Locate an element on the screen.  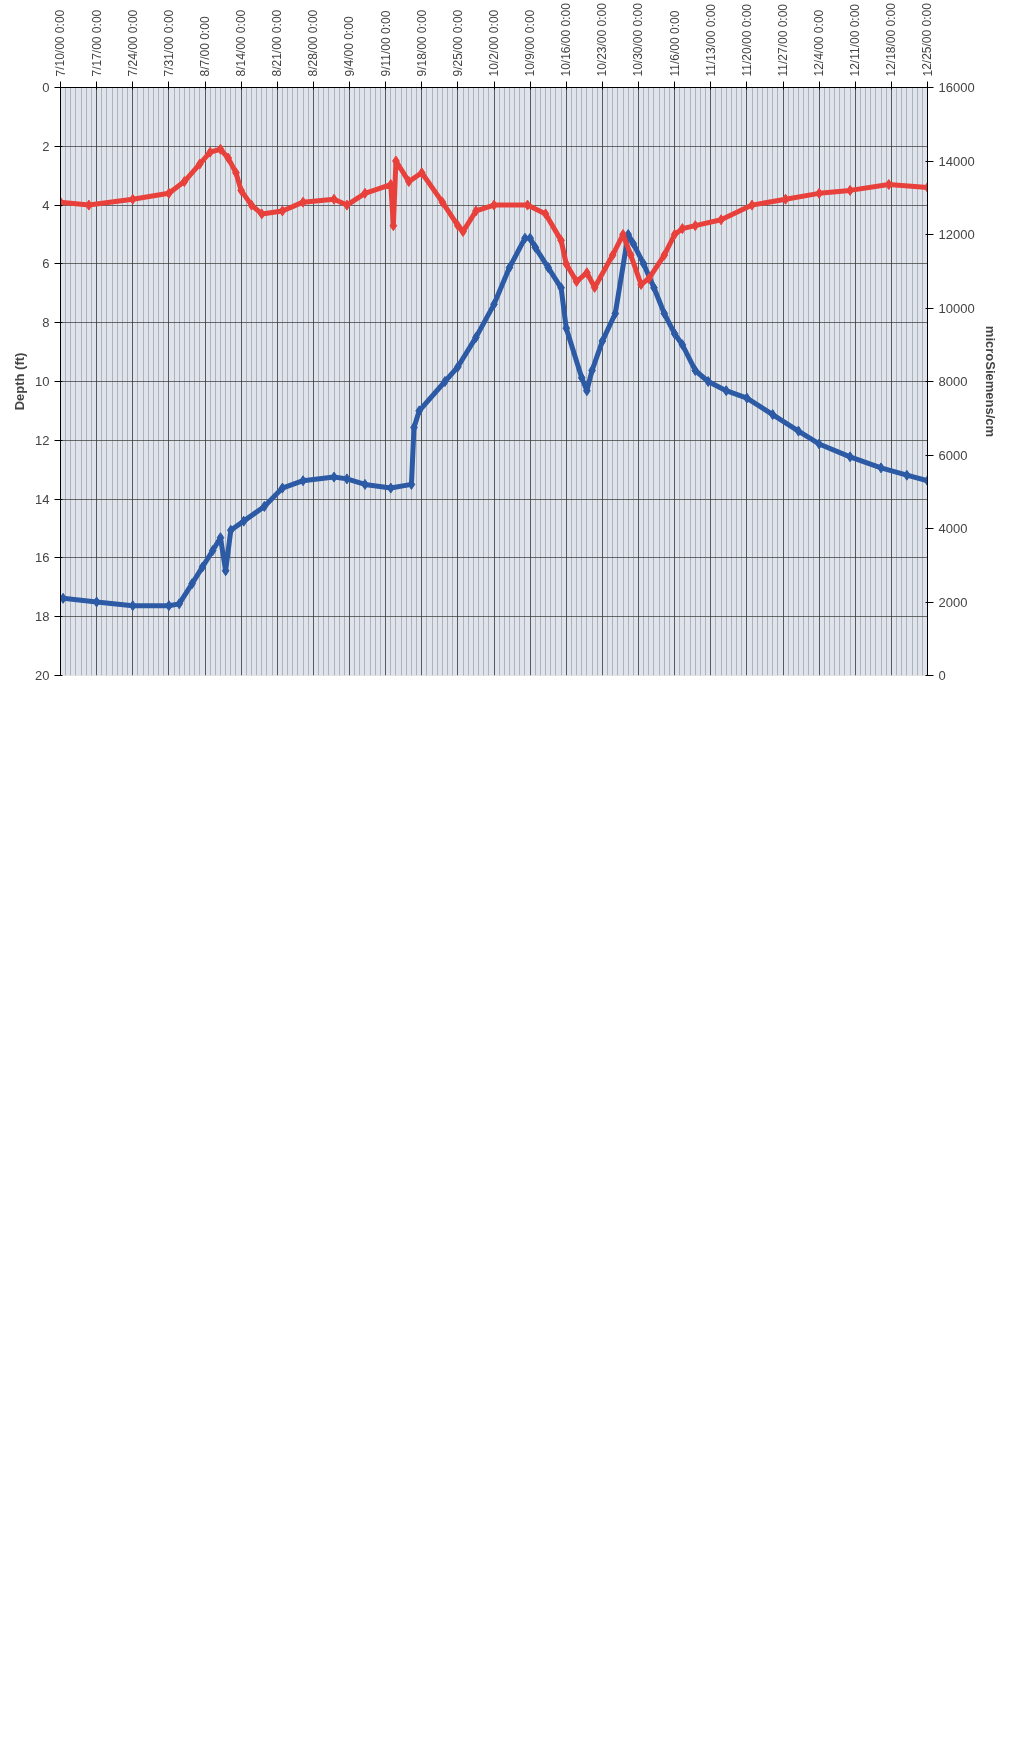
x-tick-label: 8/28/00 0:00 is located at coordinates (313, 43).